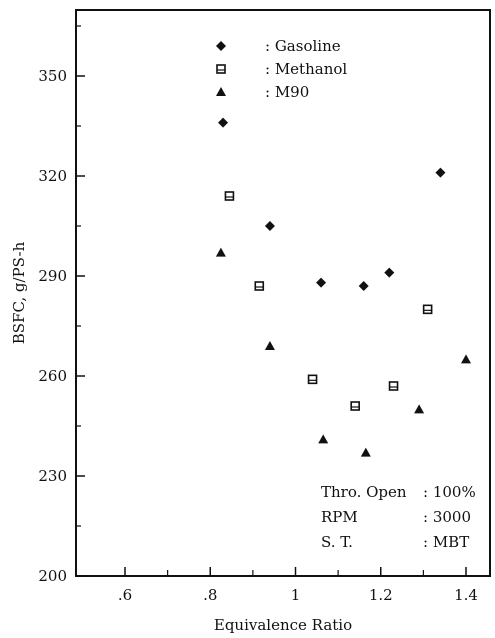  What do you see at coordinates (364, 492) in the screenshot?
I see `note-key-0: Thro. Open` at bounding box center [364, 492].